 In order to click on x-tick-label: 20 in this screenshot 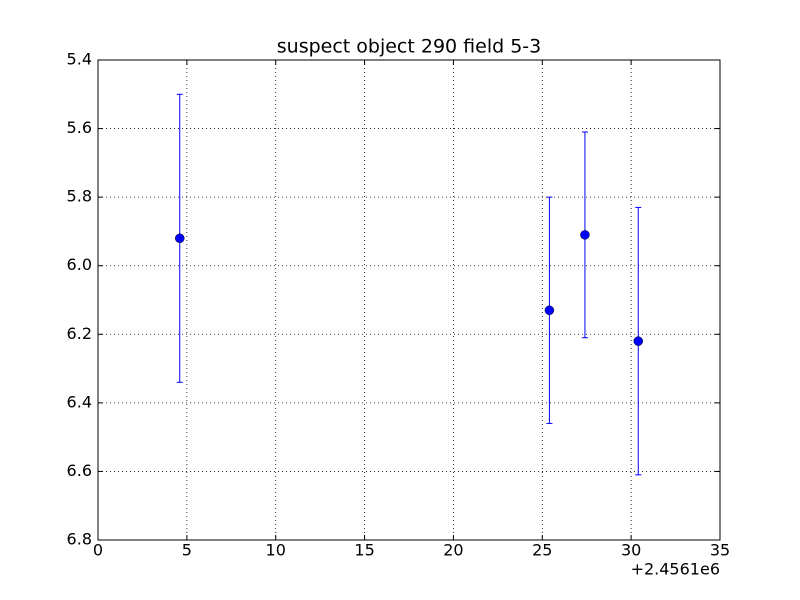, I will do `click(453, 550)`.